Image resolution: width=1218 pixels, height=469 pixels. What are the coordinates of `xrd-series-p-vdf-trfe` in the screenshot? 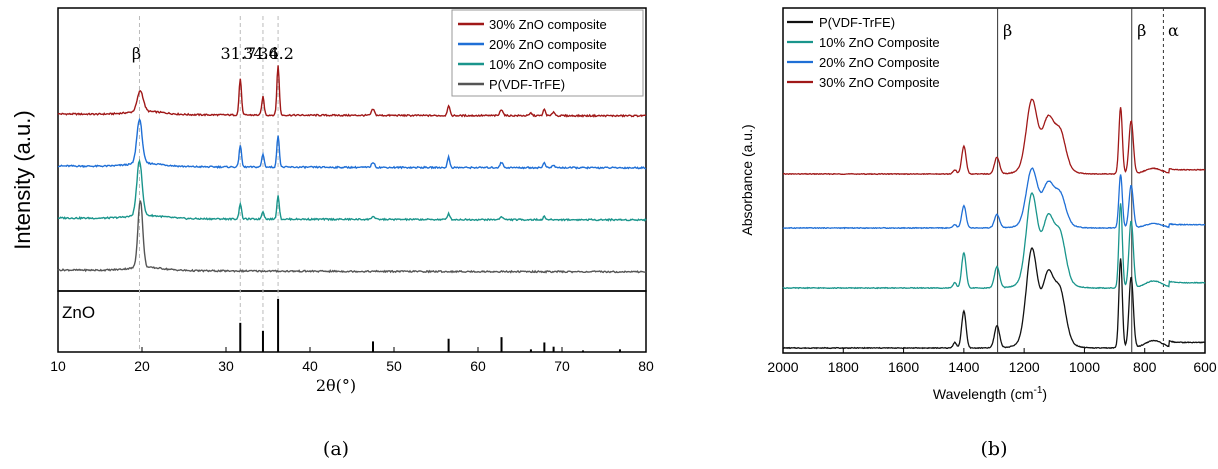 It's located at (352, 237).